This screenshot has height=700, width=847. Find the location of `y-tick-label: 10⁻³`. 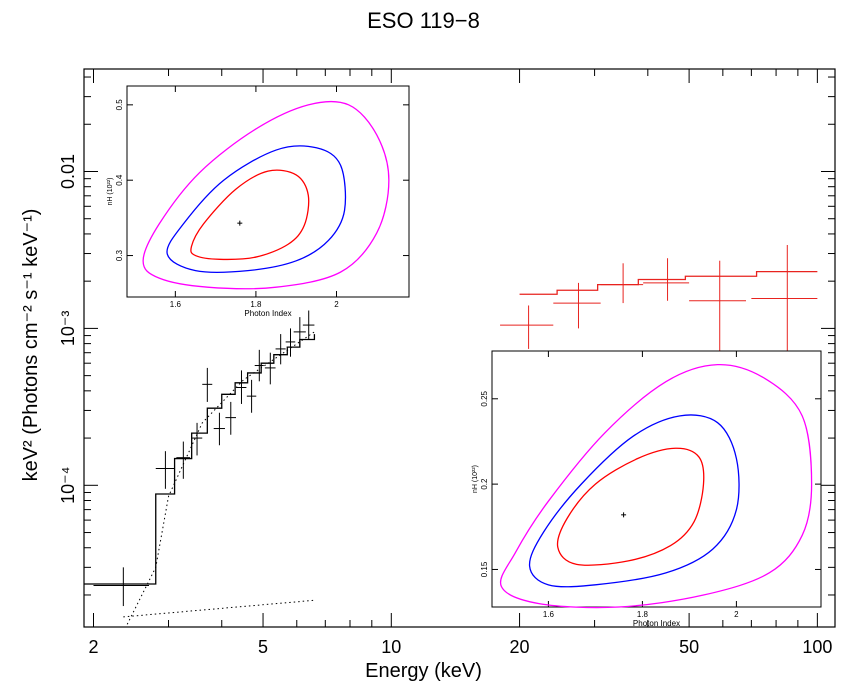

y-tick-label: 10⁻³ is located at coordinates (68, 329).